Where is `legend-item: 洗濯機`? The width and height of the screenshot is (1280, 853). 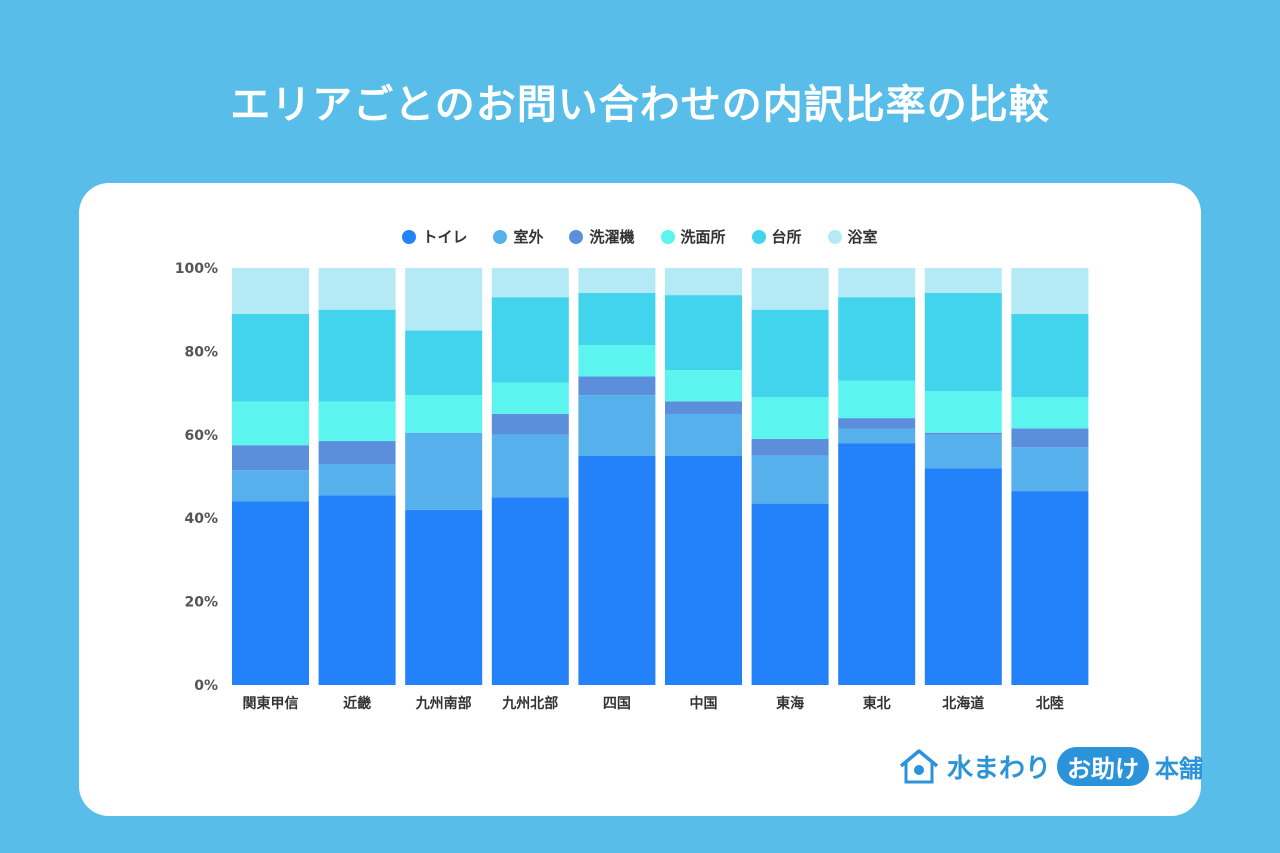
legend-item: 洗濯機 is located at coordinates (602, 236).